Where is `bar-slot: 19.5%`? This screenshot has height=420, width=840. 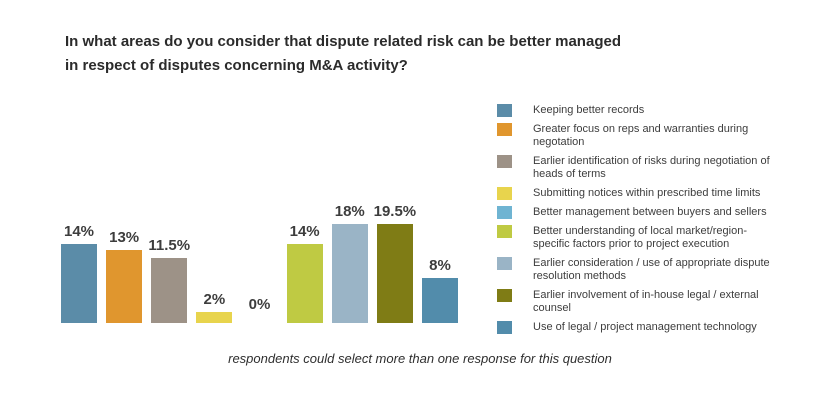 bar-slot: 19.5% is located at coordinates (395, 263).